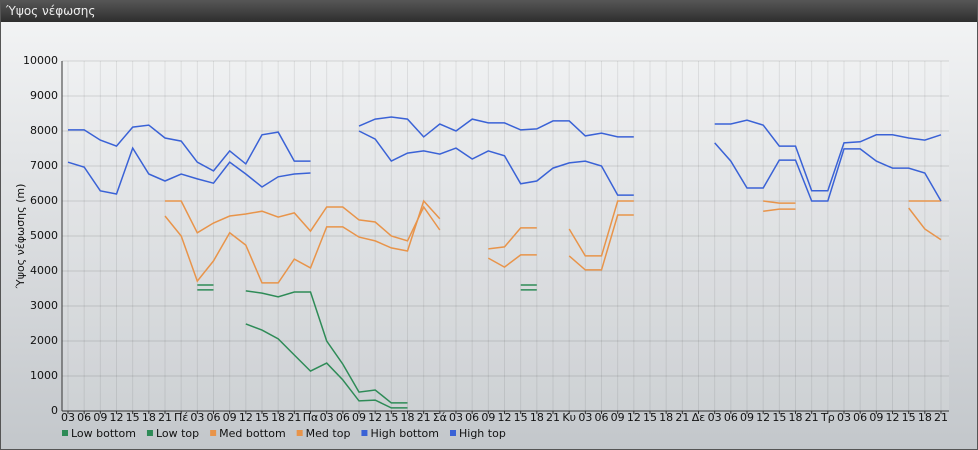  I want to click on x-tick-label: Πέ, so click(181, 417).